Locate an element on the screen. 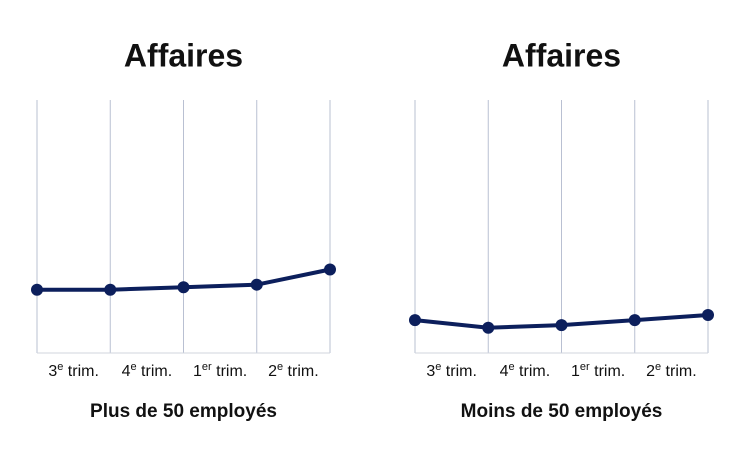  chart-subtitle: Plus de 50 employés is located at coordinates (183, 411).